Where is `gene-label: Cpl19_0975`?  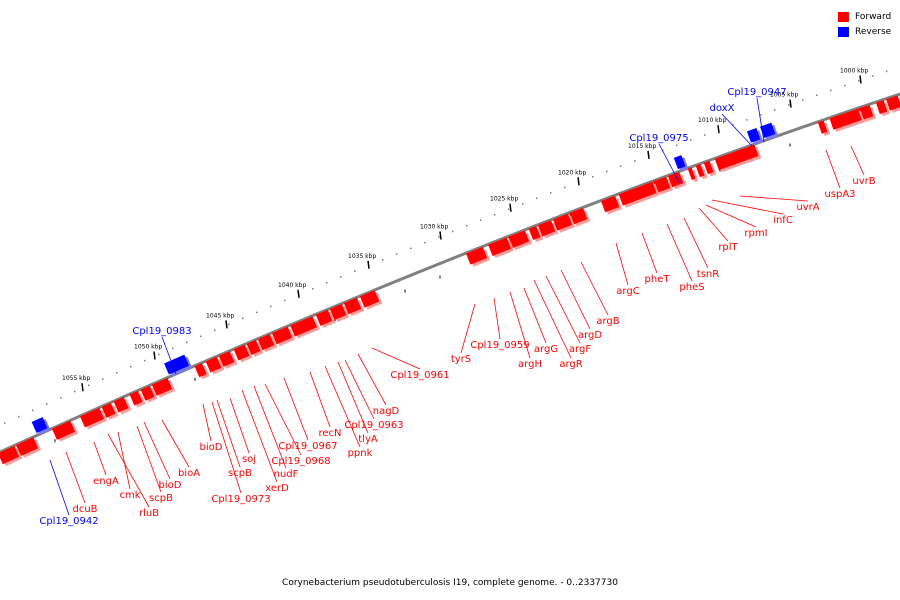 gene-label: Cpl19_0975 is located at coordinates (658, 138).